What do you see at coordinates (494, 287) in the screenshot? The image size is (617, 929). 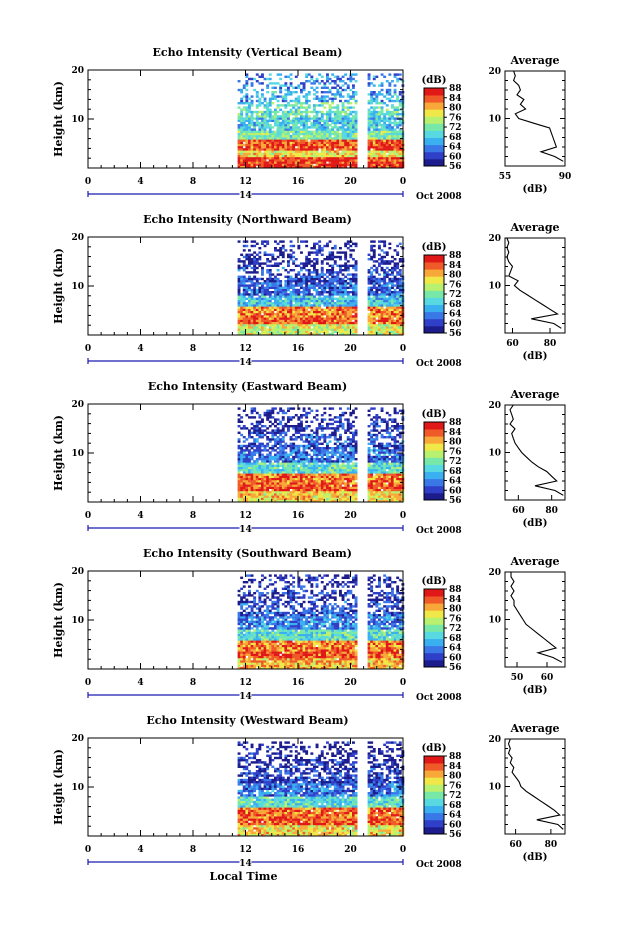 I see `profile-y-tick-label: 10` at bounding box center [494, 287].